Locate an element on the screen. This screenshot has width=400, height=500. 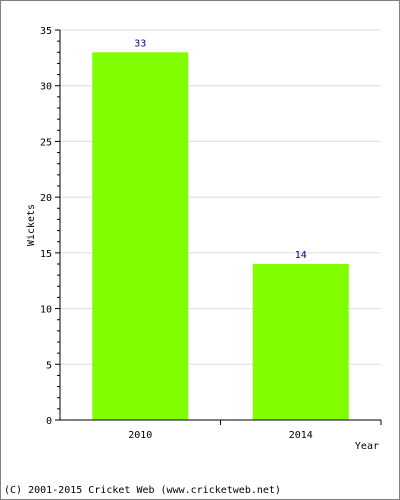
y-tick-label: 10 is located at coordinates (46, 310).